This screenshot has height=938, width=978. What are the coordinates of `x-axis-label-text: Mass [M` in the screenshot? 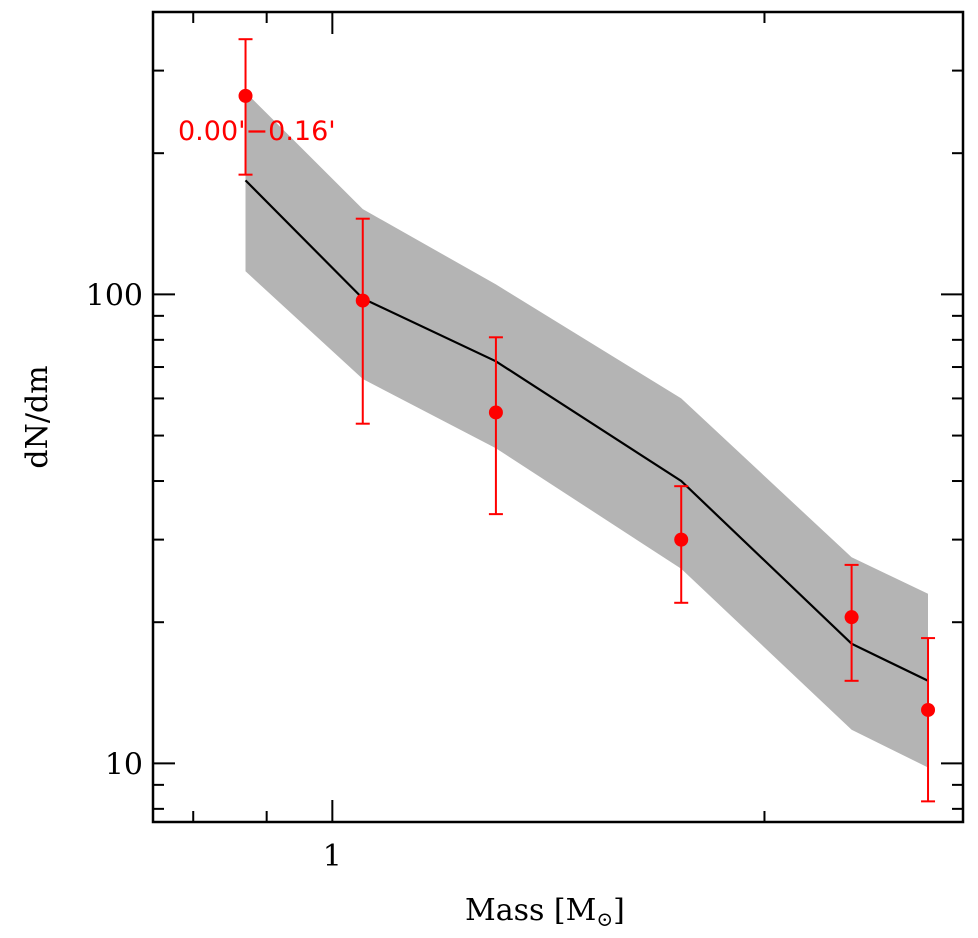 It's located at (530, 910).